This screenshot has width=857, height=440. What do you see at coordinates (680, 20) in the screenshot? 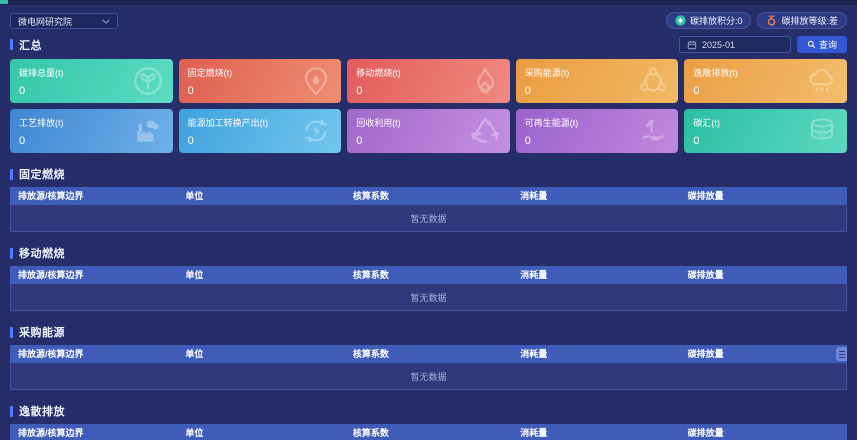
I see `carbon-score-icon` at bounding box center [680, 20].